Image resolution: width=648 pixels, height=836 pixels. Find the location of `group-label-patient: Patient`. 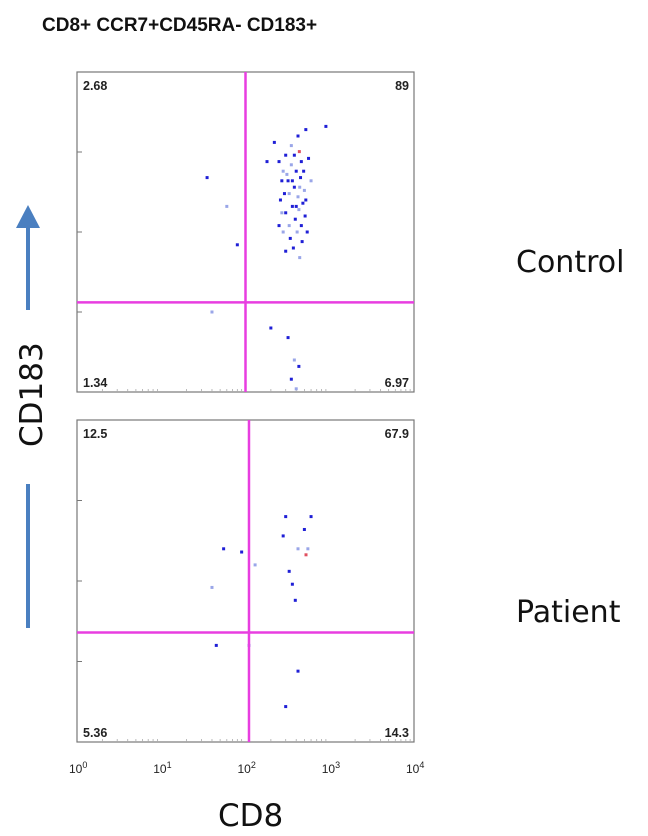

group-label-patient: Patient is located at coordinates (568, 612).